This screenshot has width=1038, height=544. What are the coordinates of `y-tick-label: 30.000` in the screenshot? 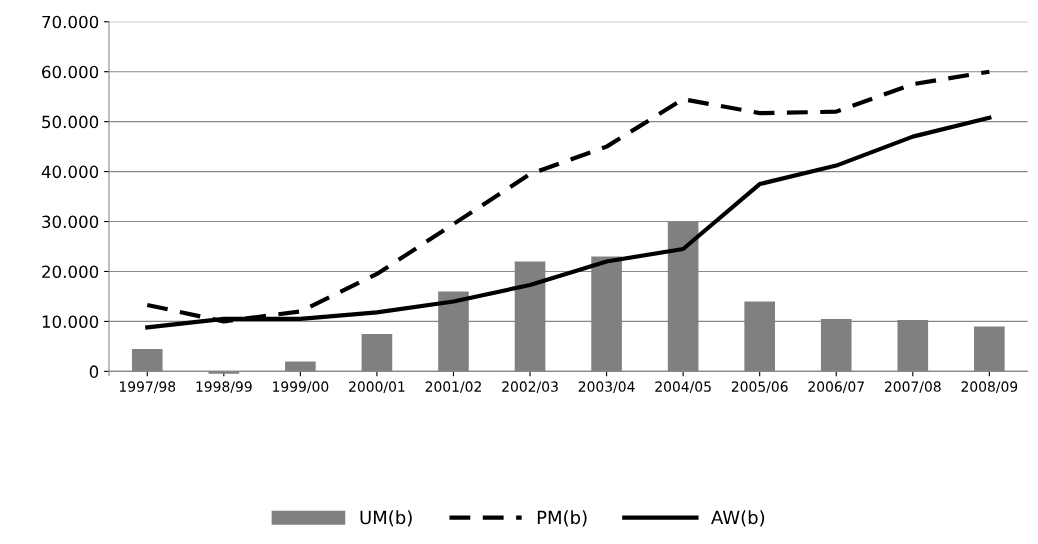 It's located at (70, 222).